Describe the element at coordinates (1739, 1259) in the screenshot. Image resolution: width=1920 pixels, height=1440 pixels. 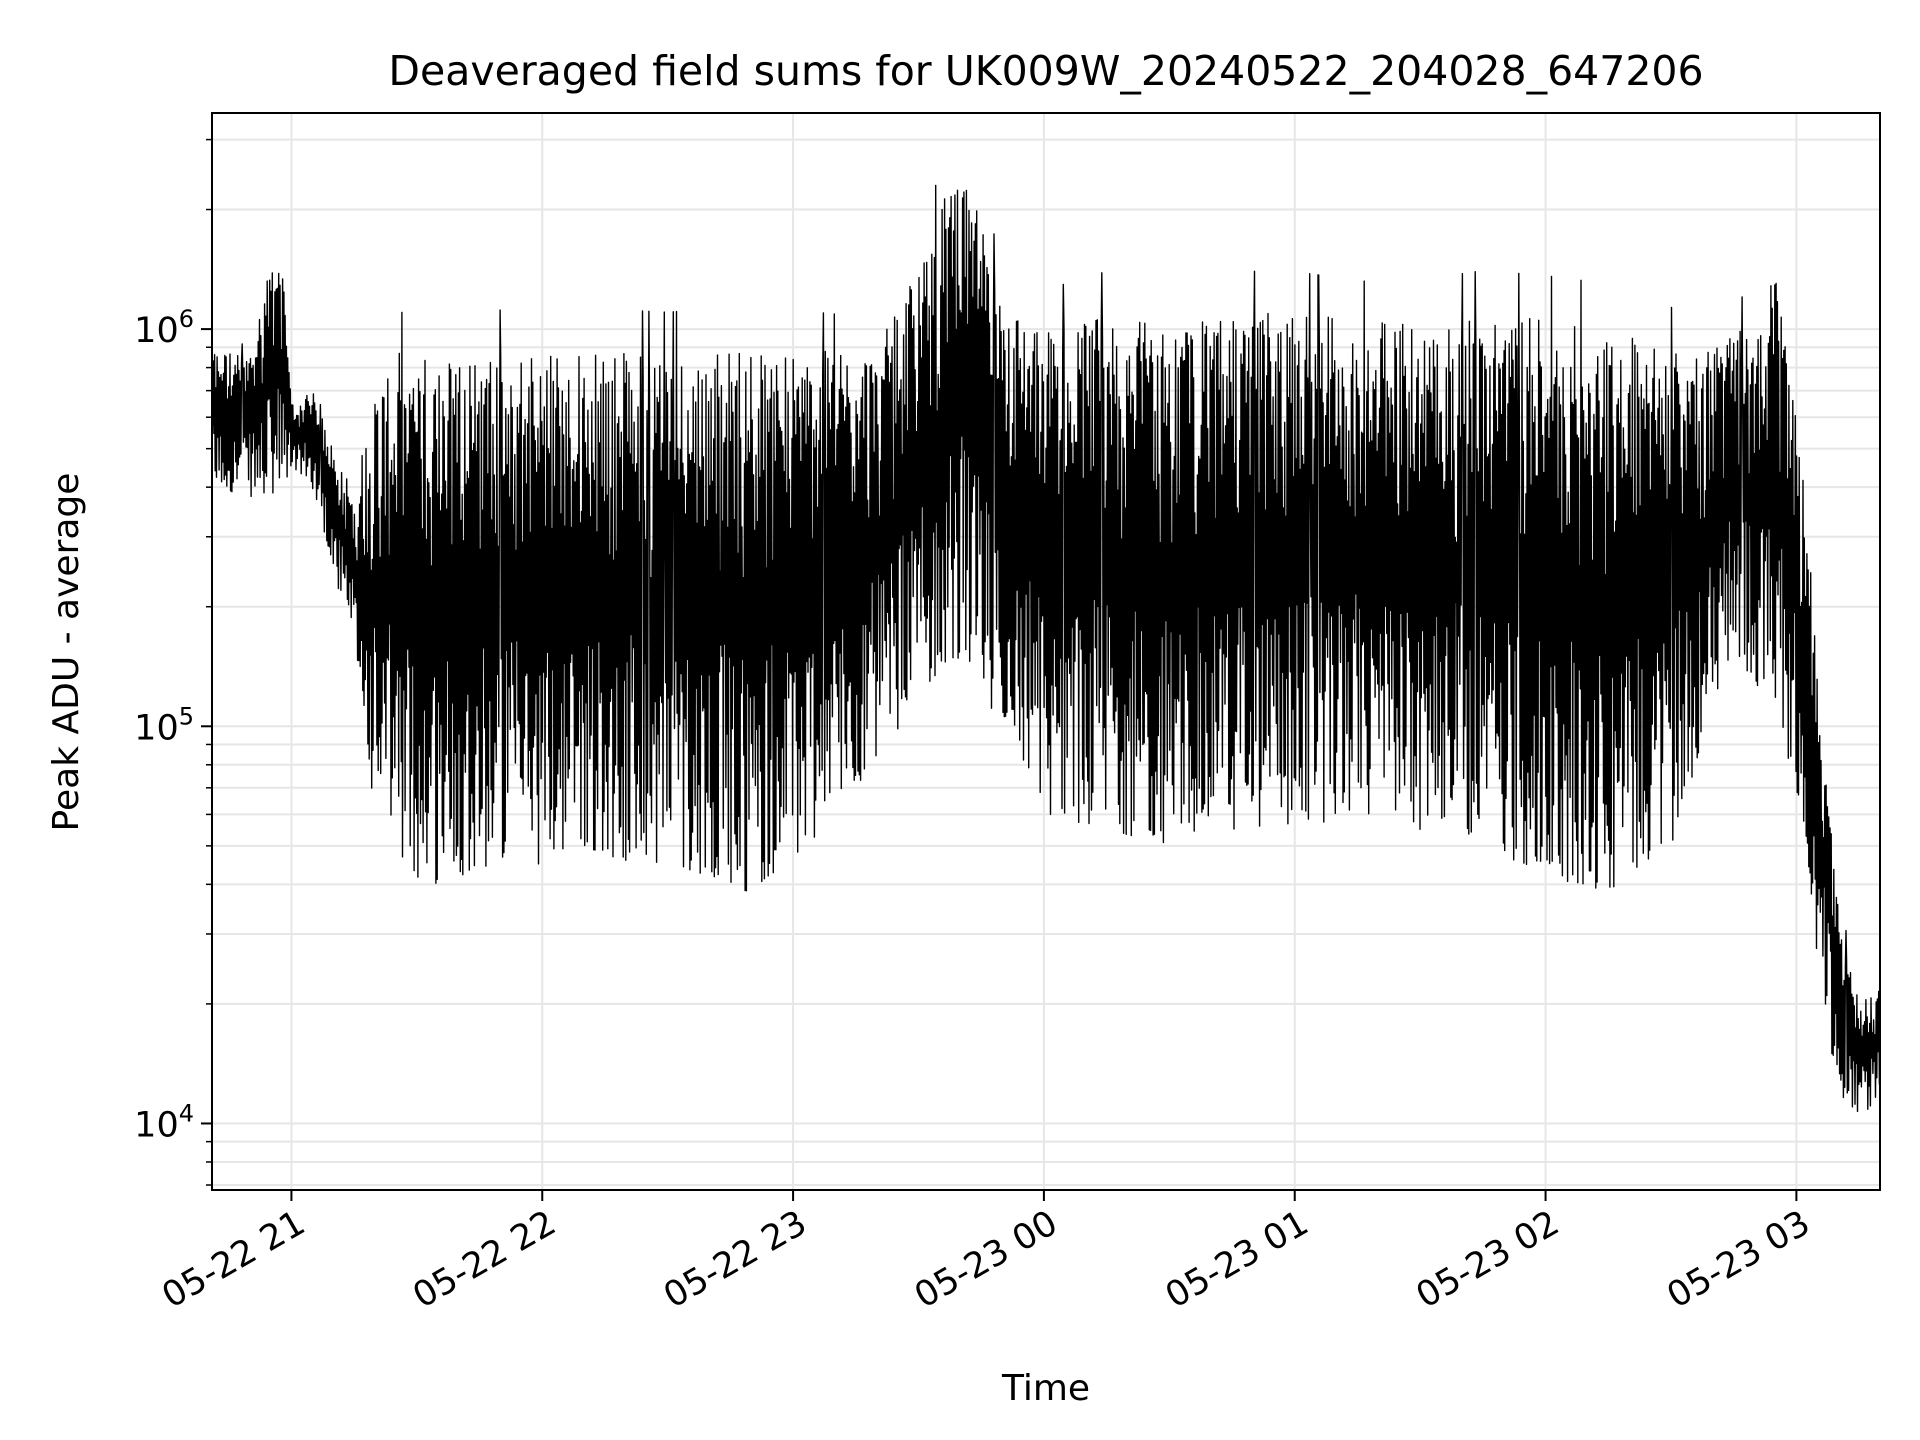
I see `x-tick-label: 05-23 03` at that location.